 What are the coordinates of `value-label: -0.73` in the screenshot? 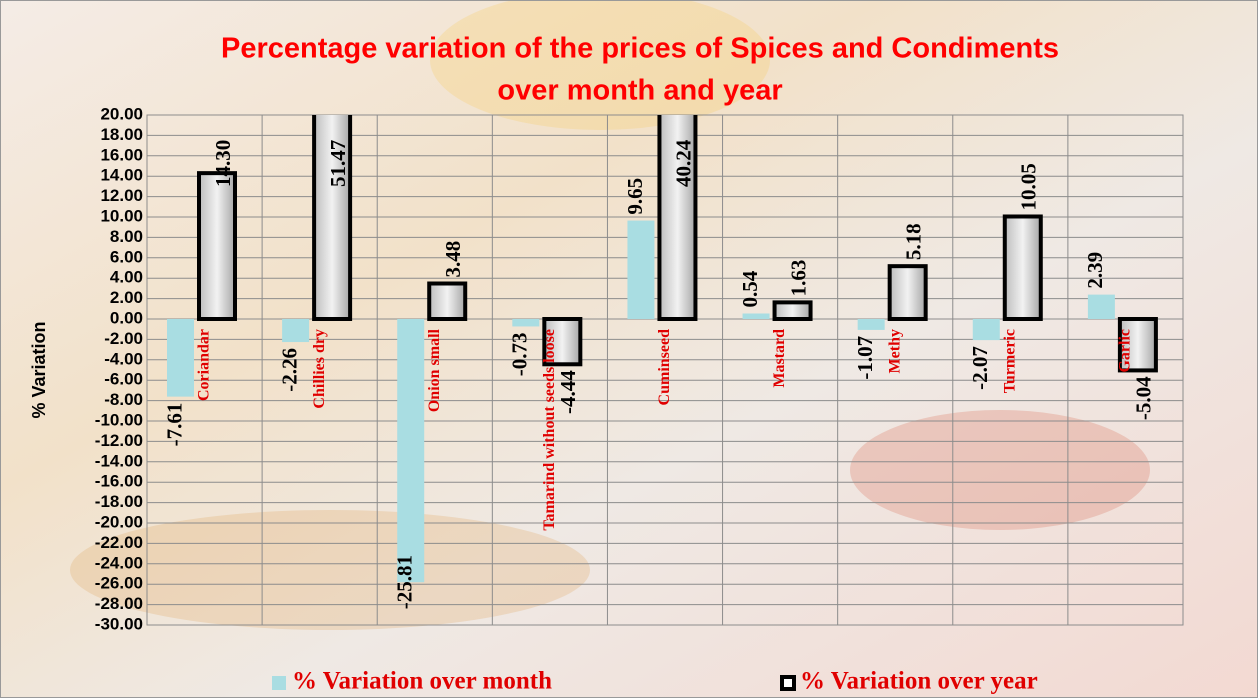 It's located at (520, 354).